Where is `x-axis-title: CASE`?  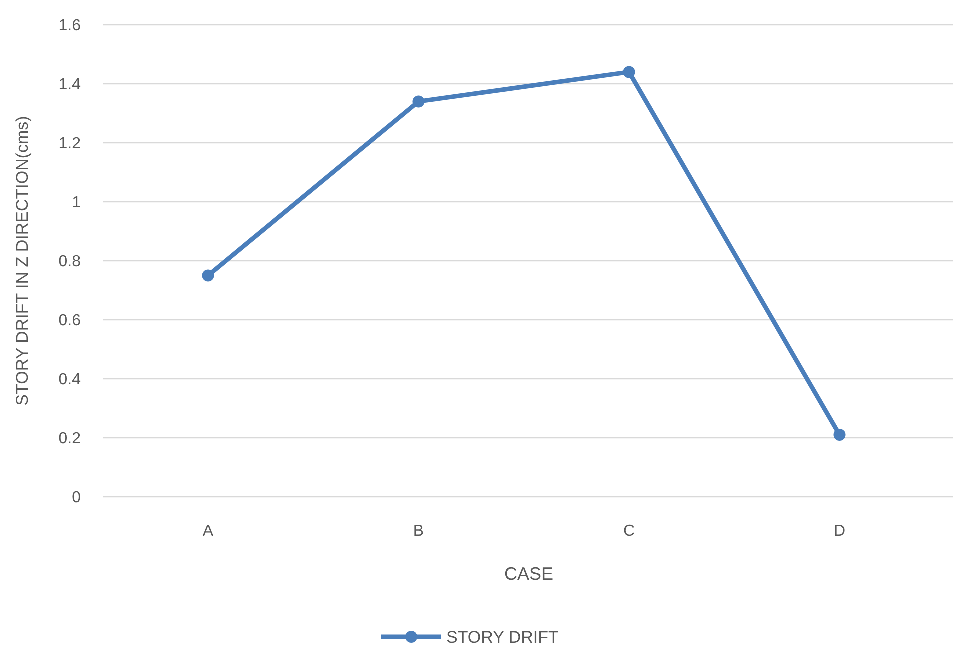 x-axis-title: CASE is located at coordinates (529, 574).